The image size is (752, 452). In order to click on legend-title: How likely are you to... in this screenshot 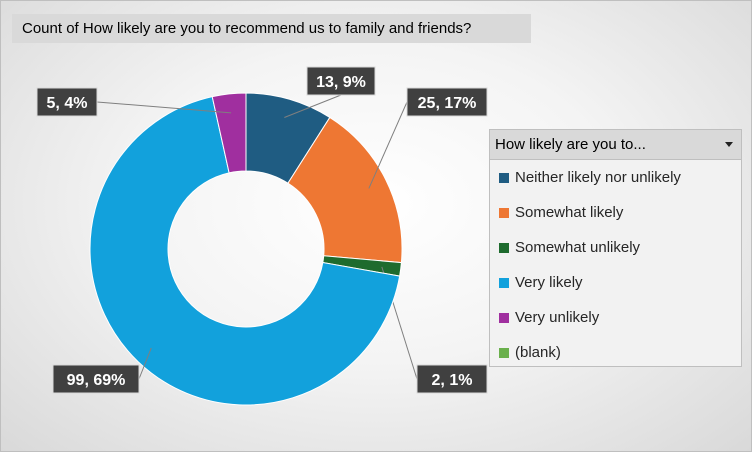, I will do `click(570, 144)`.